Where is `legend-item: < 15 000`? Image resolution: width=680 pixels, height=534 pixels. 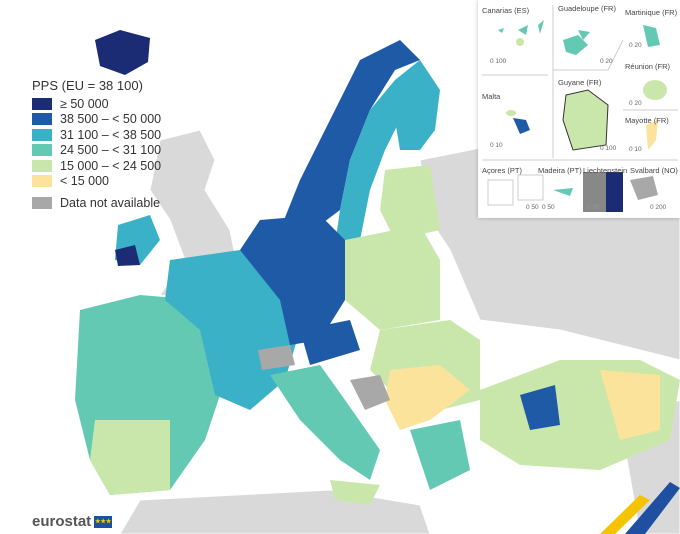
legend-item: < 15 000 is located at coordinates (96, 182).